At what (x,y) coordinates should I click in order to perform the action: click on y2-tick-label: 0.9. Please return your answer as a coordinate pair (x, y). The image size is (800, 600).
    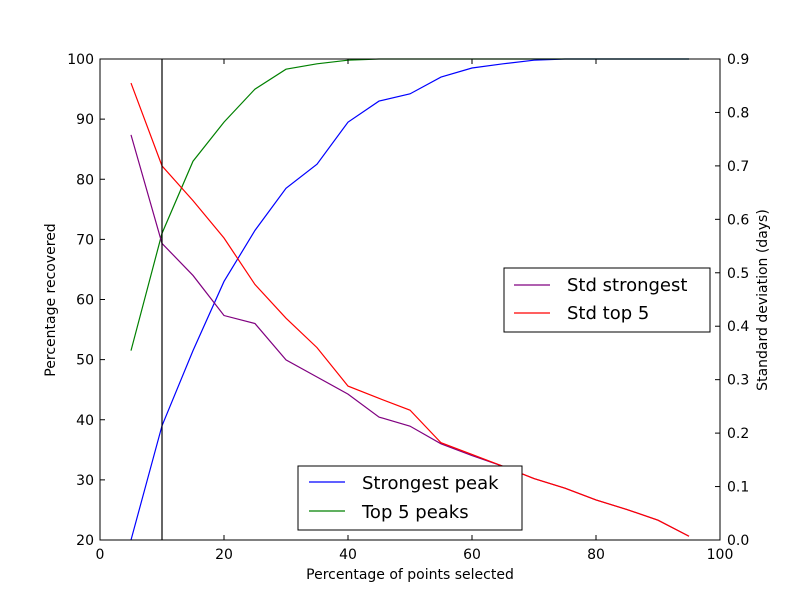
    Looking at the image, I should click on (738, 60).